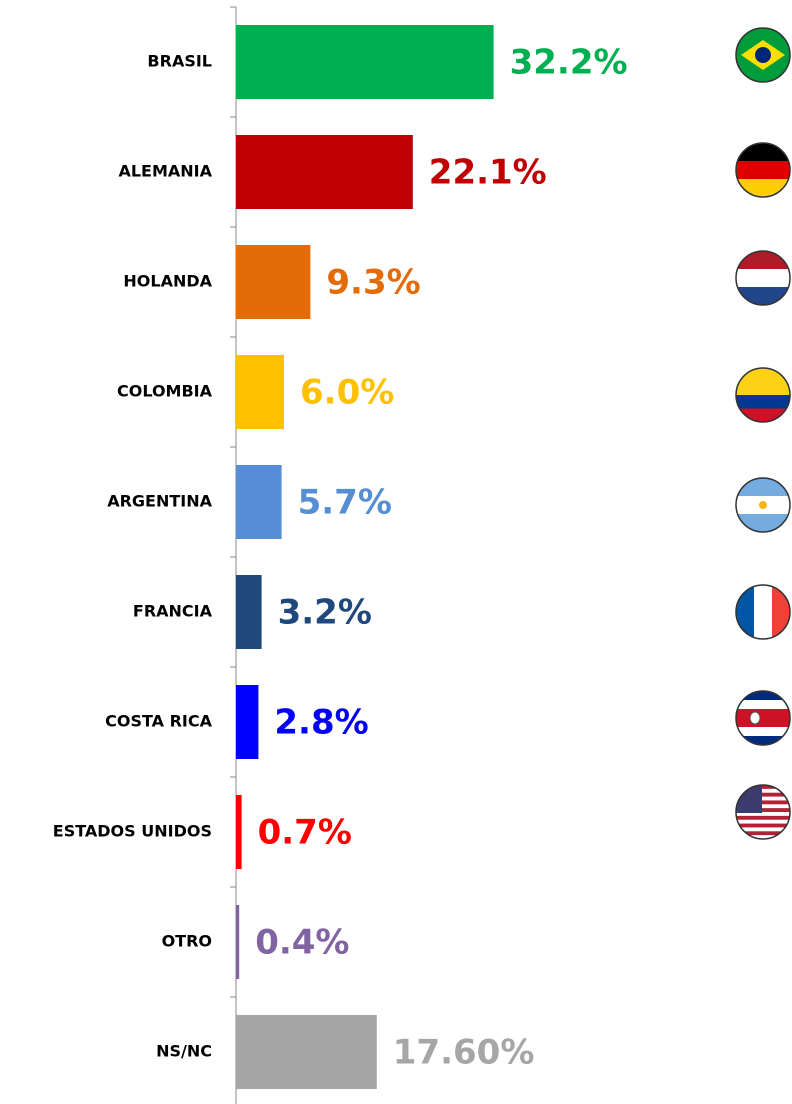 This screenshot has width=792, height=1104. What do you see at coordinates (184, 1051) in the screenshot?
I see `category-label: NS/NC` at bounding box center [184, 1051].